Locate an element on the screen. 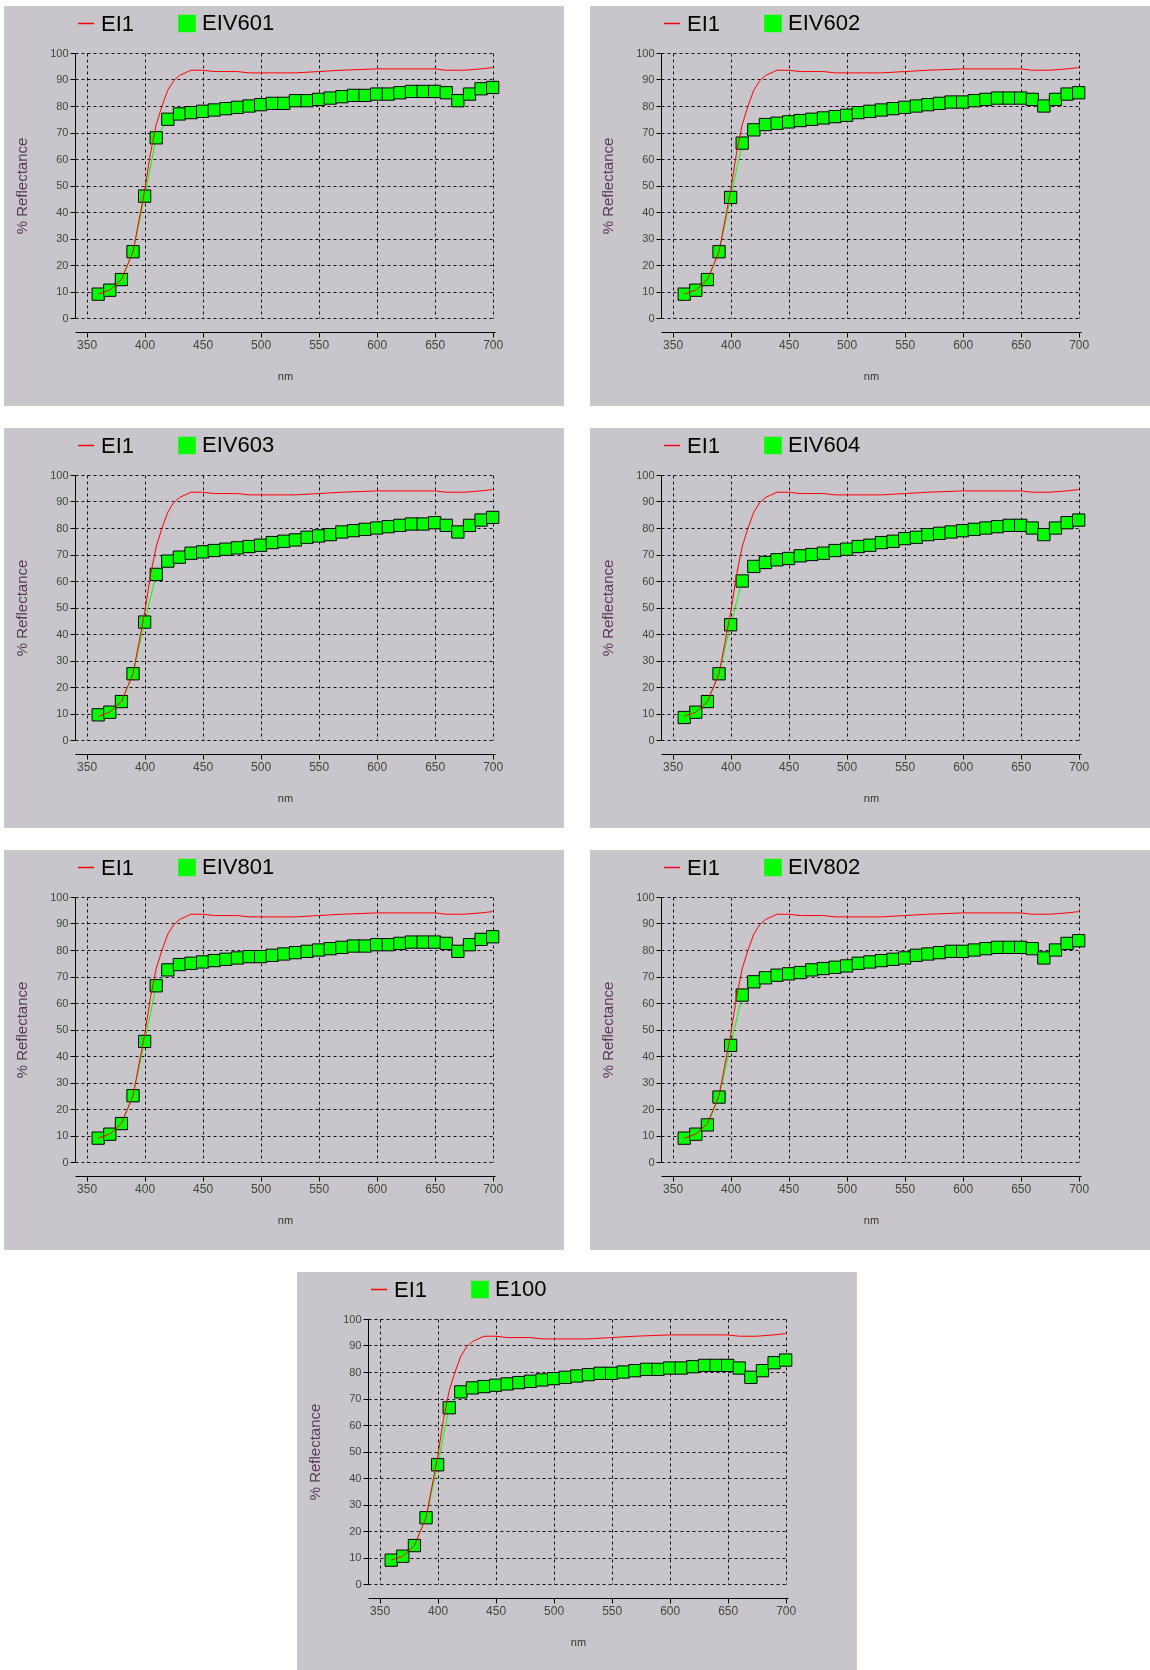  legend-label: E100 is located at coordinates (521, 1289).